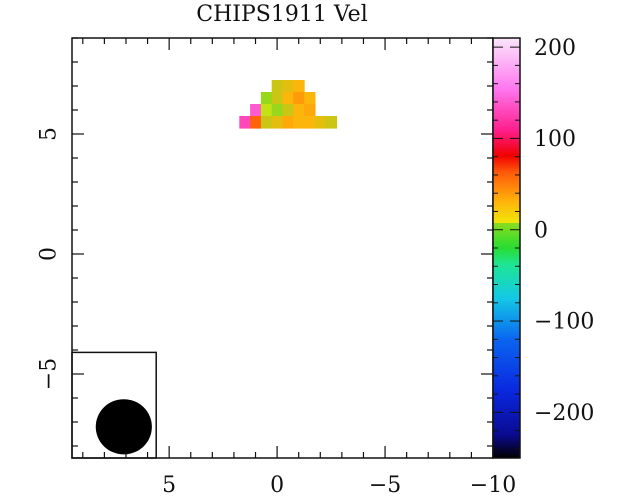  Describe the element at coordinates (123, 427) in the screenshot. I see `beam-ellipse` at that location.